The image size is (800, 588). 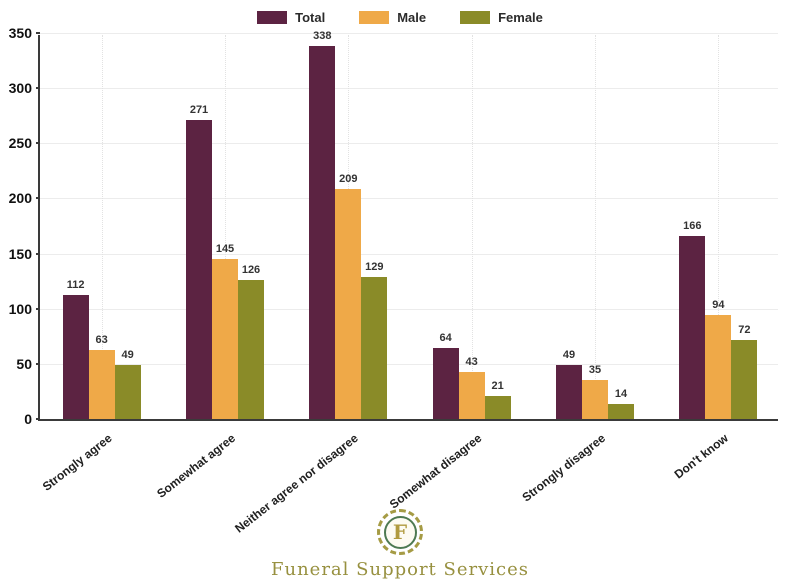 I want to click on y-tick-label-100: 100, so click(x=20, y=308).